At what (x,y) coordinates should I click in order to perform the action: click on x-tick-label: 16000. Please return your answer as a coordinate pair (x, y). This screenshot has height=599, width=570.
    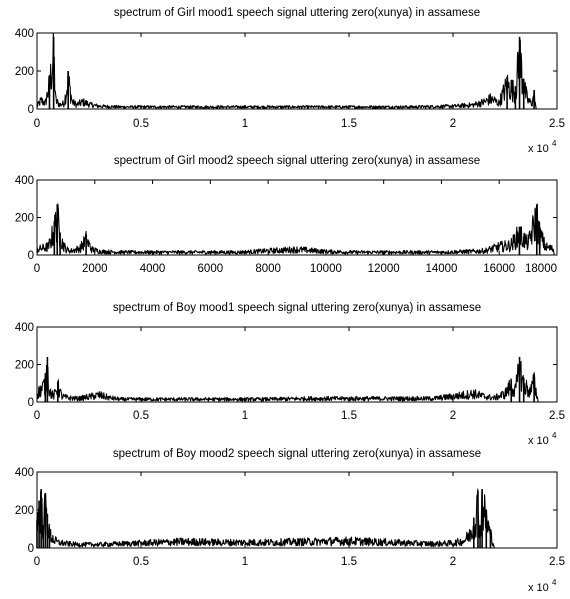
    Looking at the image, I should click on (499, 269).